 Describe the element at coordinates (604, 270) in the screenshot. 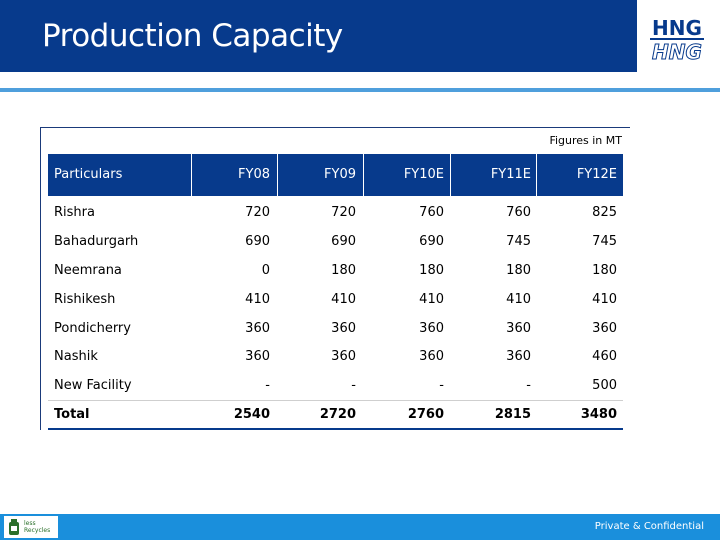

I see `cell-fy12e: 180` at that location.